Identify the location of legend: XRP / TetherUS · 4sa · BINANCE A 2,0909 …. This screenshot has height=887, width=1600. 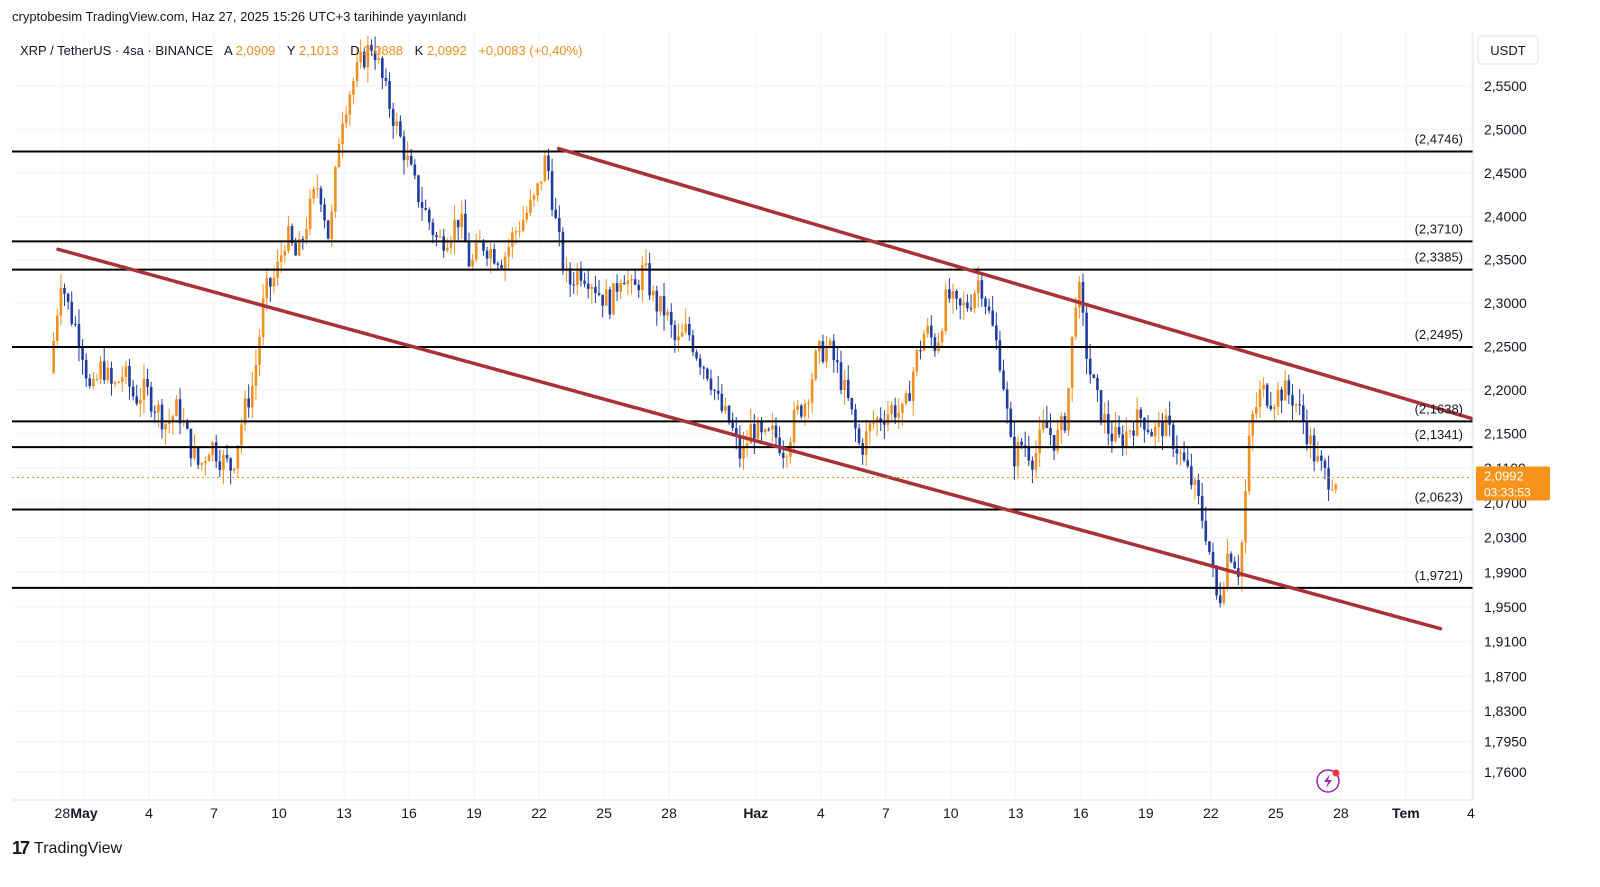
(301, 50).